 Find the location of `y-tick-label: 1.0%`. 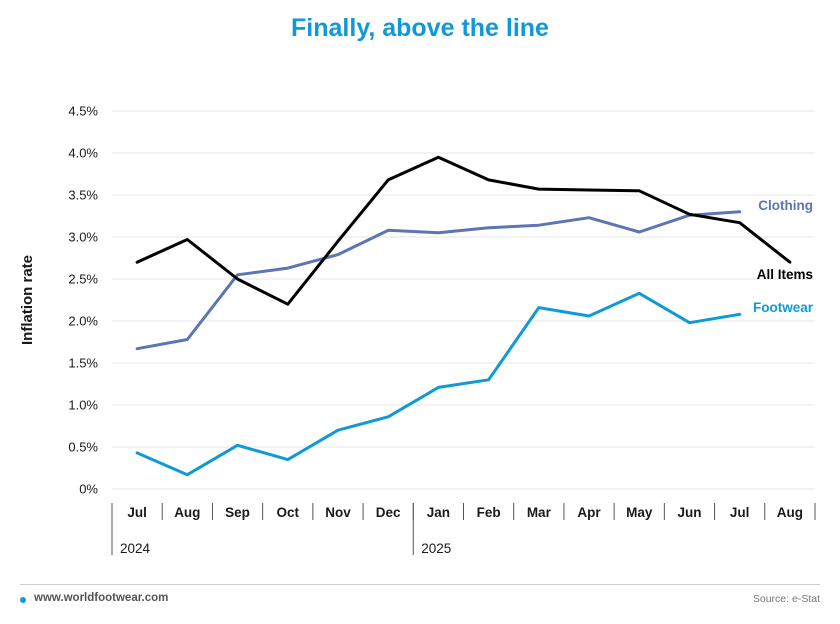

y-tick-label: 1.0% is located at coordinates (83, 405).